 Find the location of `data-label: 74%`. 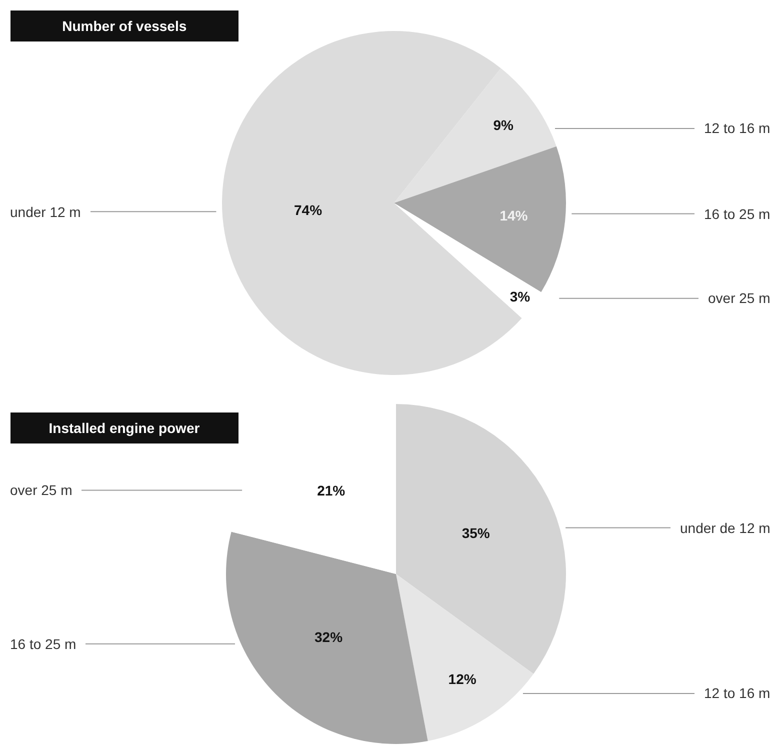

data-label: 74% is located at coordinates (308, 210).